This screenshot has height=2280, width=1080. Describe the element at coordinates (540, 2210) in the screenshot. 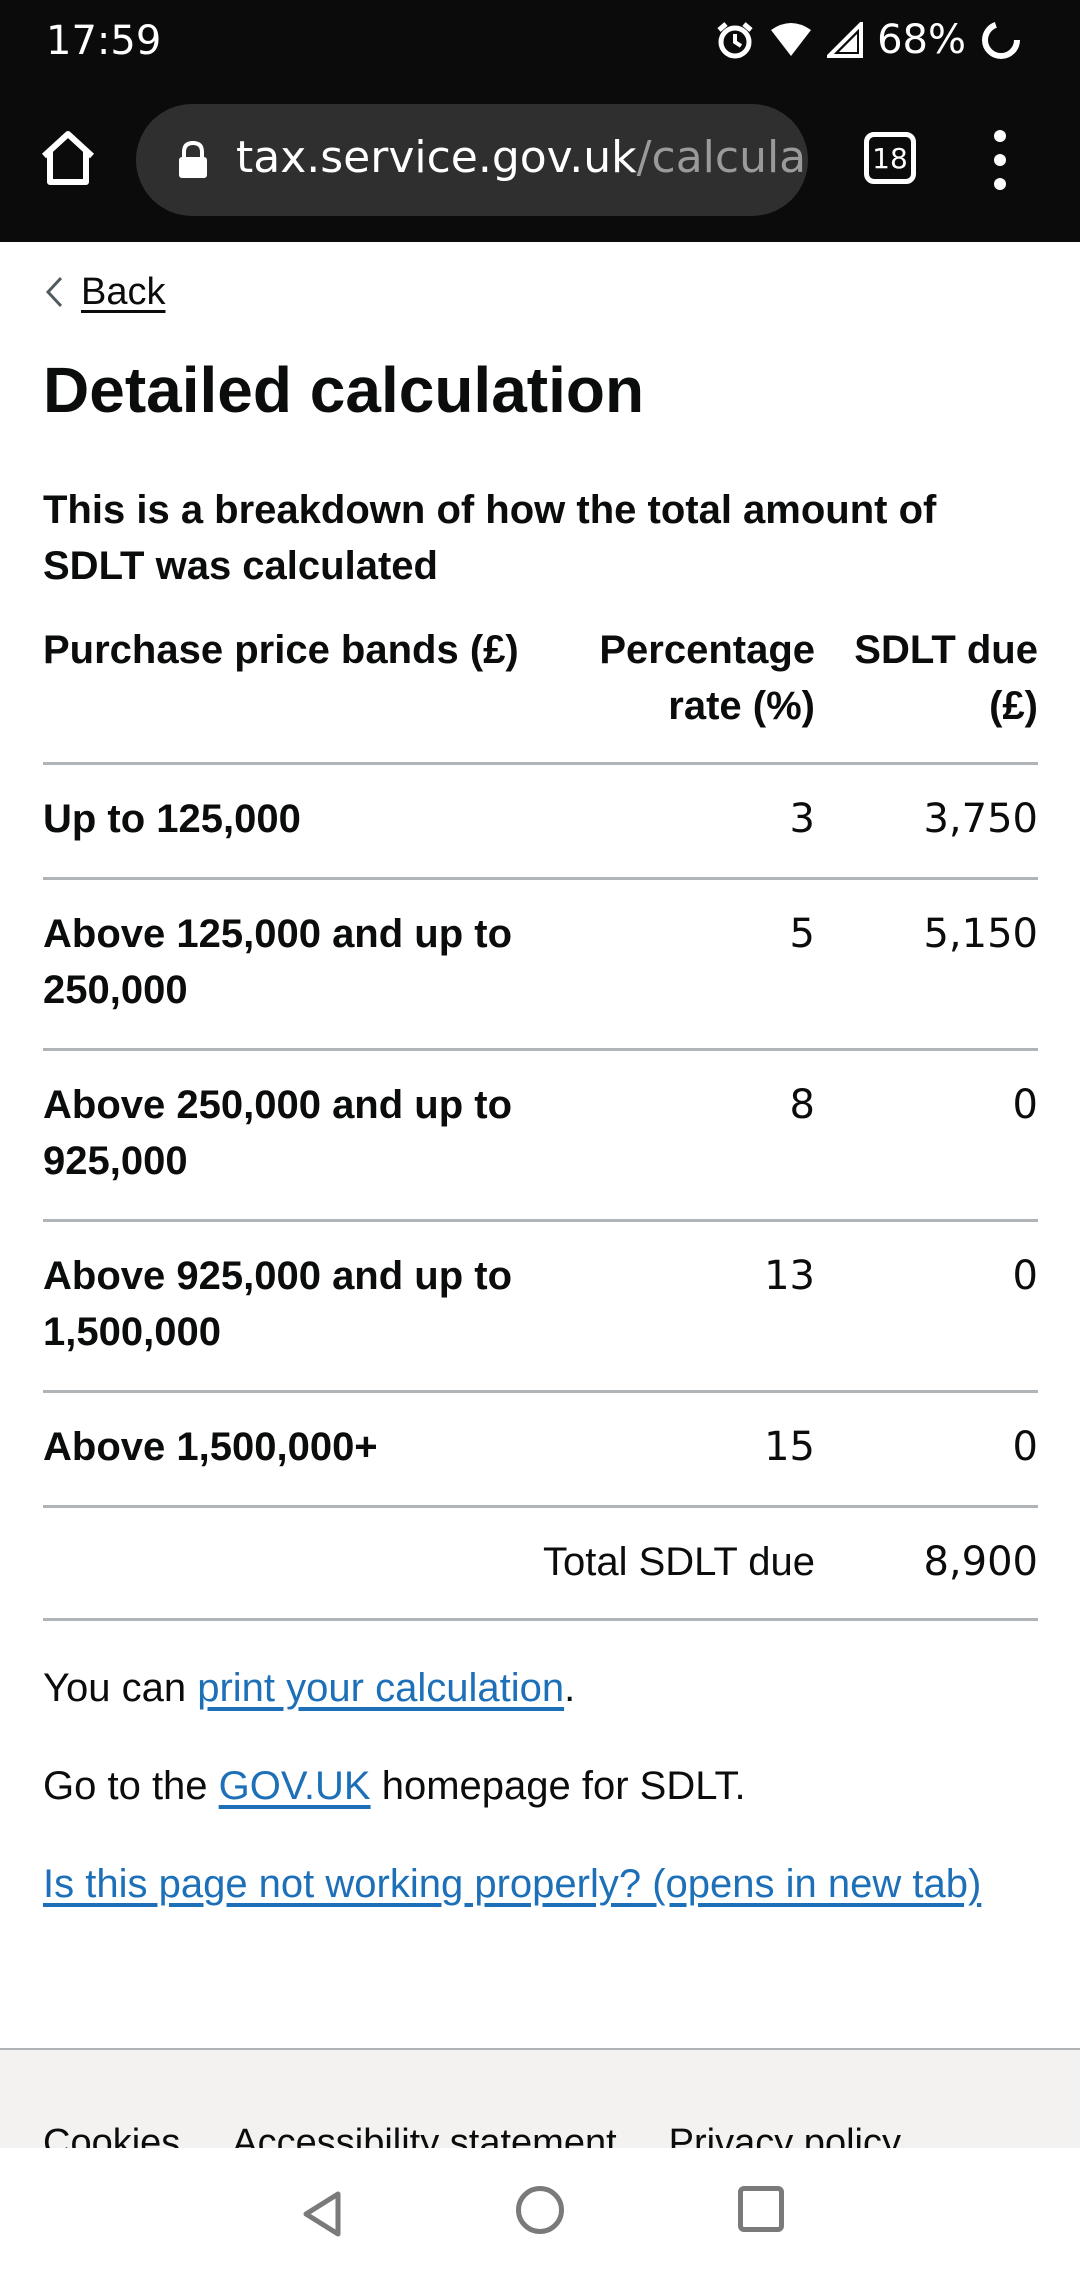

I see `nav-home-icon` at that location.